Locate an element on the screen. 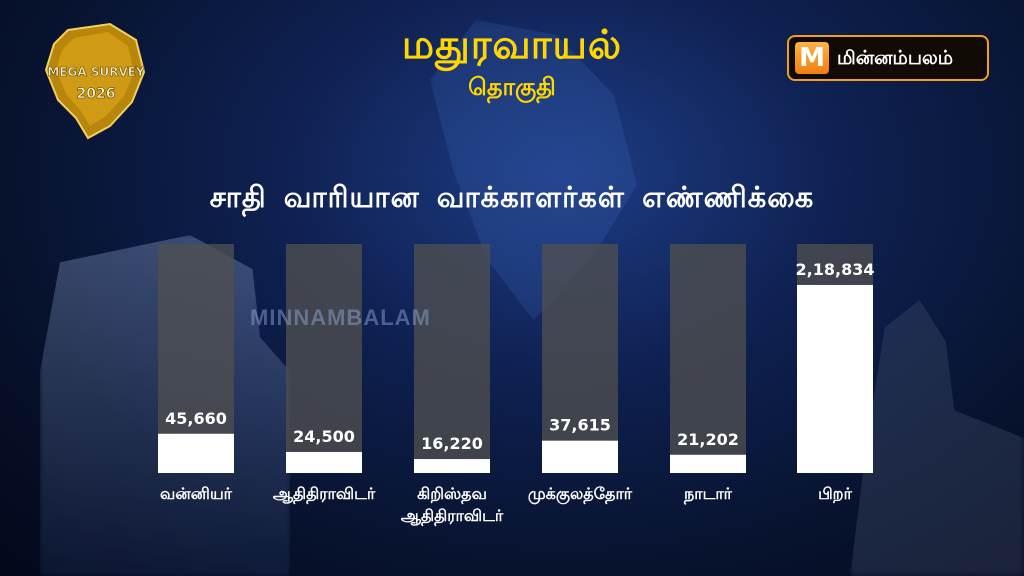 The height and width of the screenshot is (576, 1024). category-label: நாடார் is located at coordinates (708, 494).